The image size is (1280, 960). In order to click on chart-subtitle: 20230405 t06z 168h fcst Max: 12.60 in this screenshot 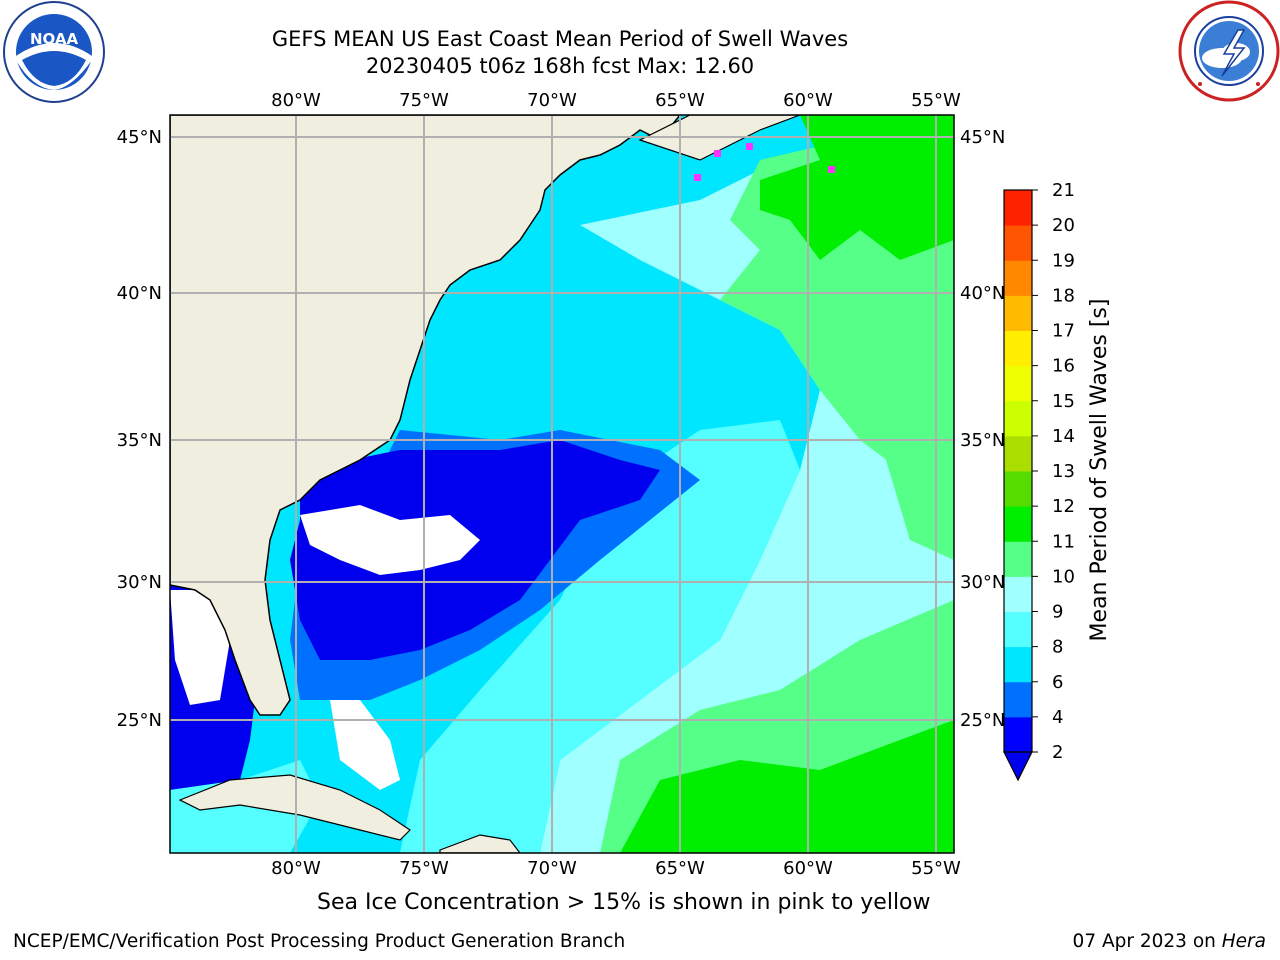, I will do `click(560, 66)`.